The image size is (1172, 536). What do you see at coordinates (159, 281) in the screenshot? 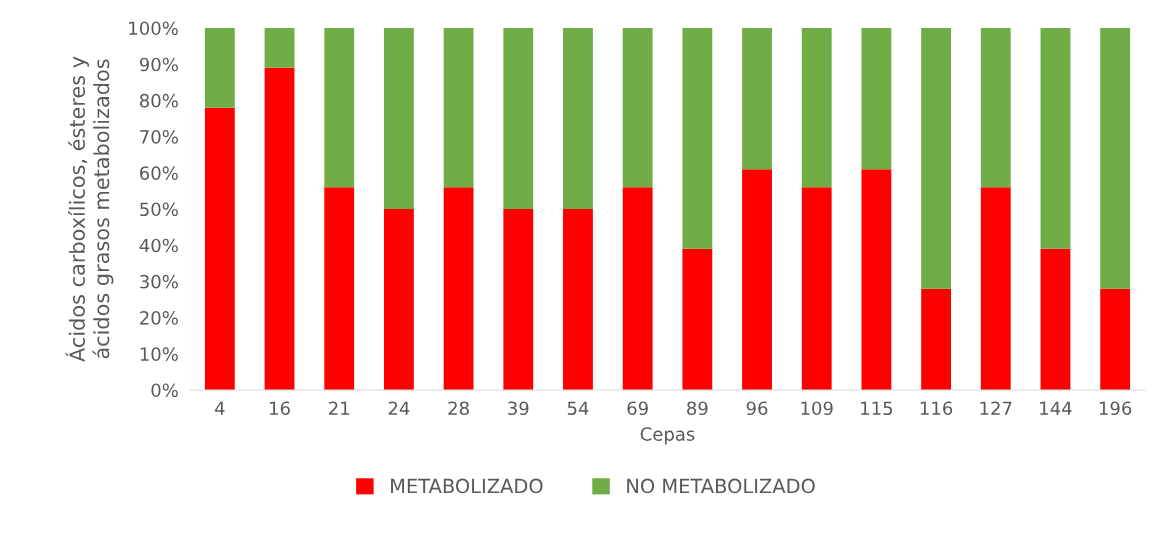
I see `y-tick-label: 30%` at bounding box center [159, 281].